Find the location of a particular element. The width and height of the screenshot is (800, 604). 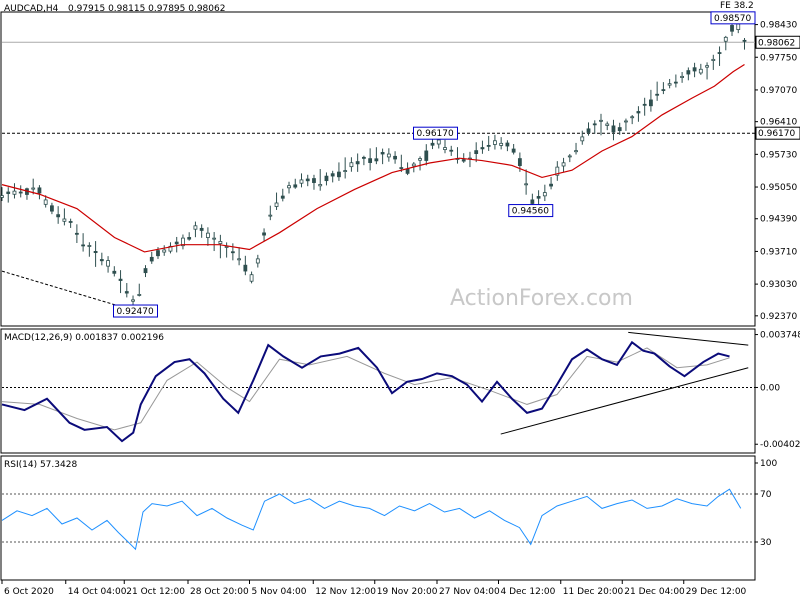

price-tick-label: 0.95050 is located at coordinates (778, 188).